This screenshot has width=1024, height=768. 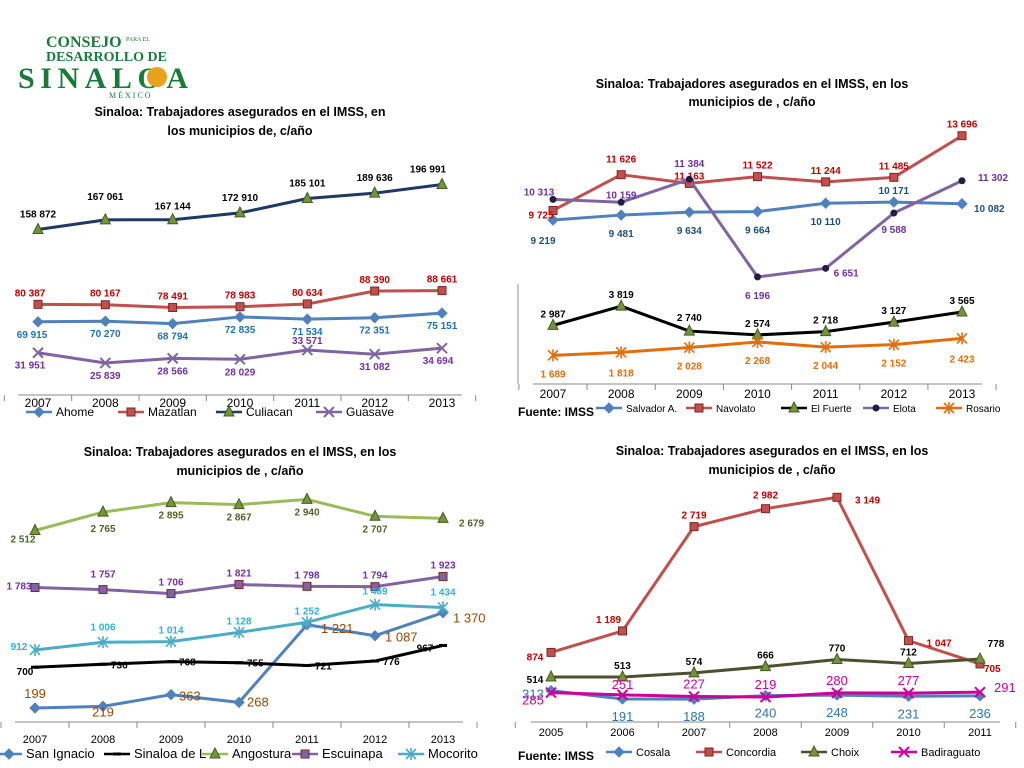 What do you see at coordinates (694, 662) in the screenshot?
I see `data-label: 574` at bounding box center [694, 662].